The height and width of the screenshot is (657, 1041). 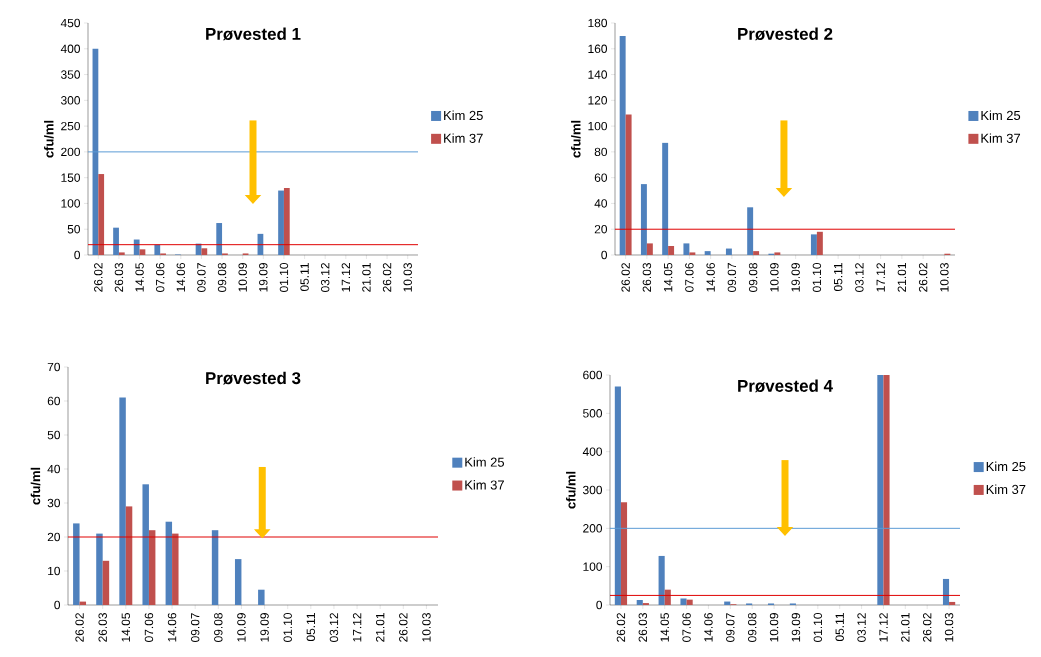 What do you see at coordinates (601, 177) in the screenshot?
I see `y-tick-label: 60` at bounding box center [601, 177].